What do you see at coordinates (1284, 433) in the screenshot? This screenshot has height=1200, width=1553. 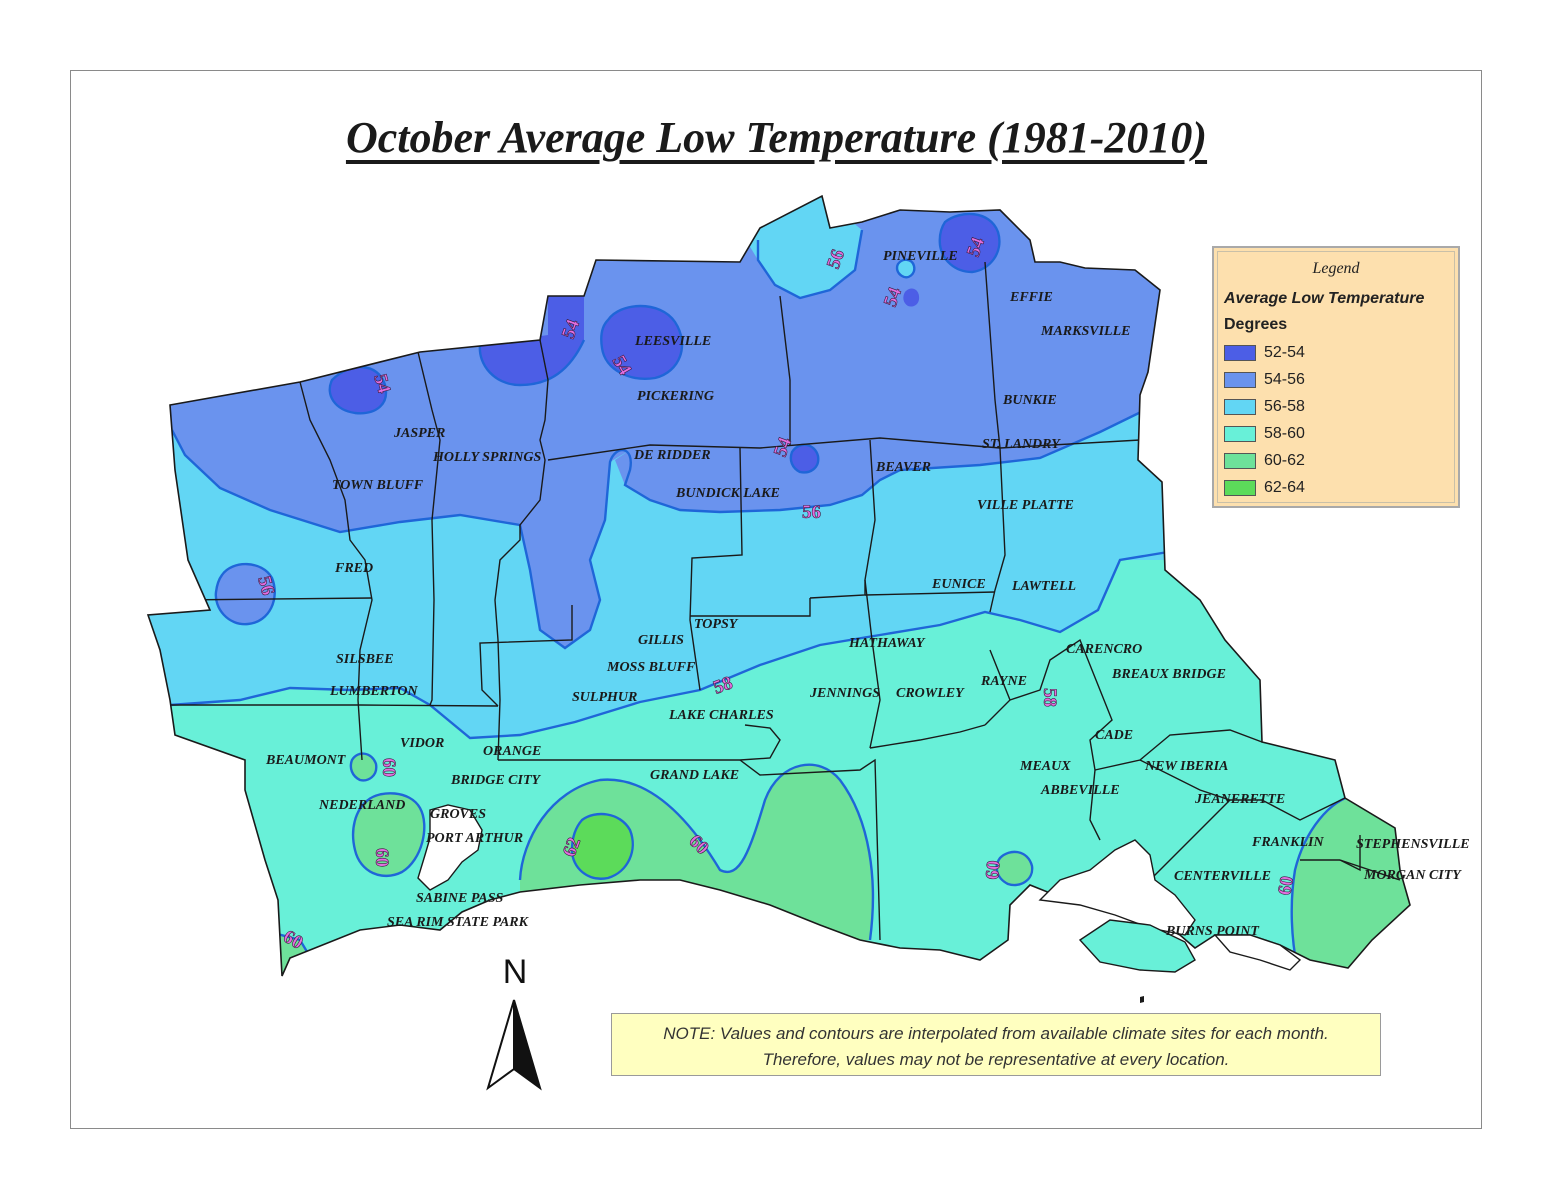 I see `legend-item-label: 58-60` at bounding box center [1284, 433].